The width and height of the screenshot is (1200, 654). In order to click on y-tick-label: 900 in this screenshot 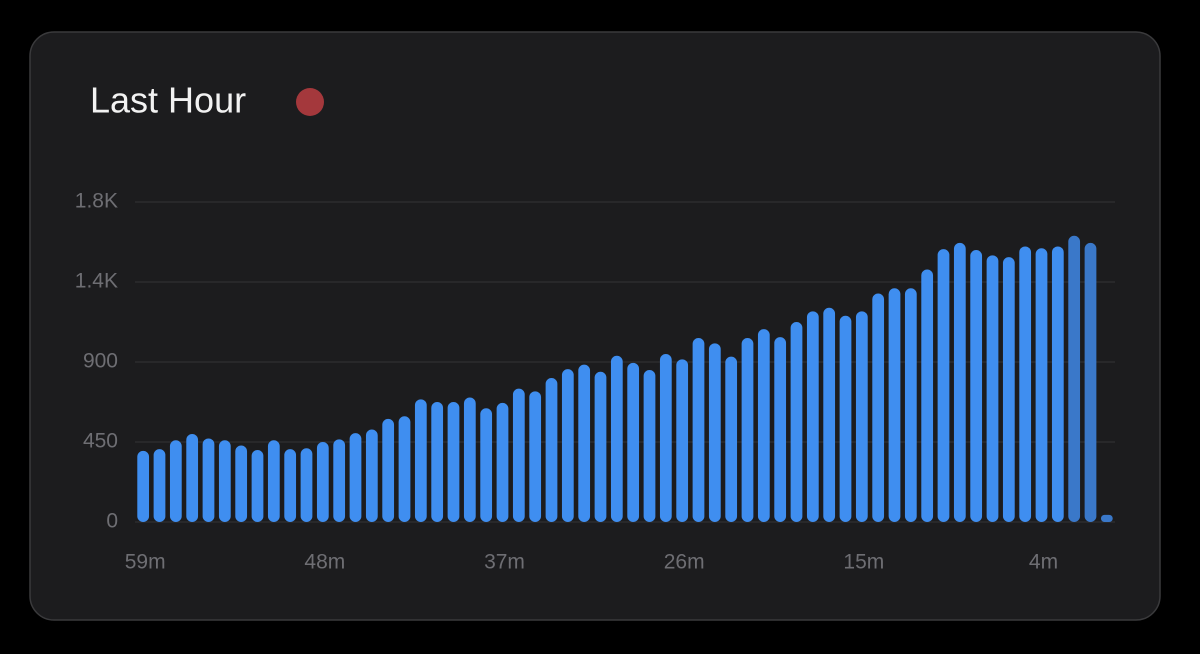, I will do `click(100, 361)`.